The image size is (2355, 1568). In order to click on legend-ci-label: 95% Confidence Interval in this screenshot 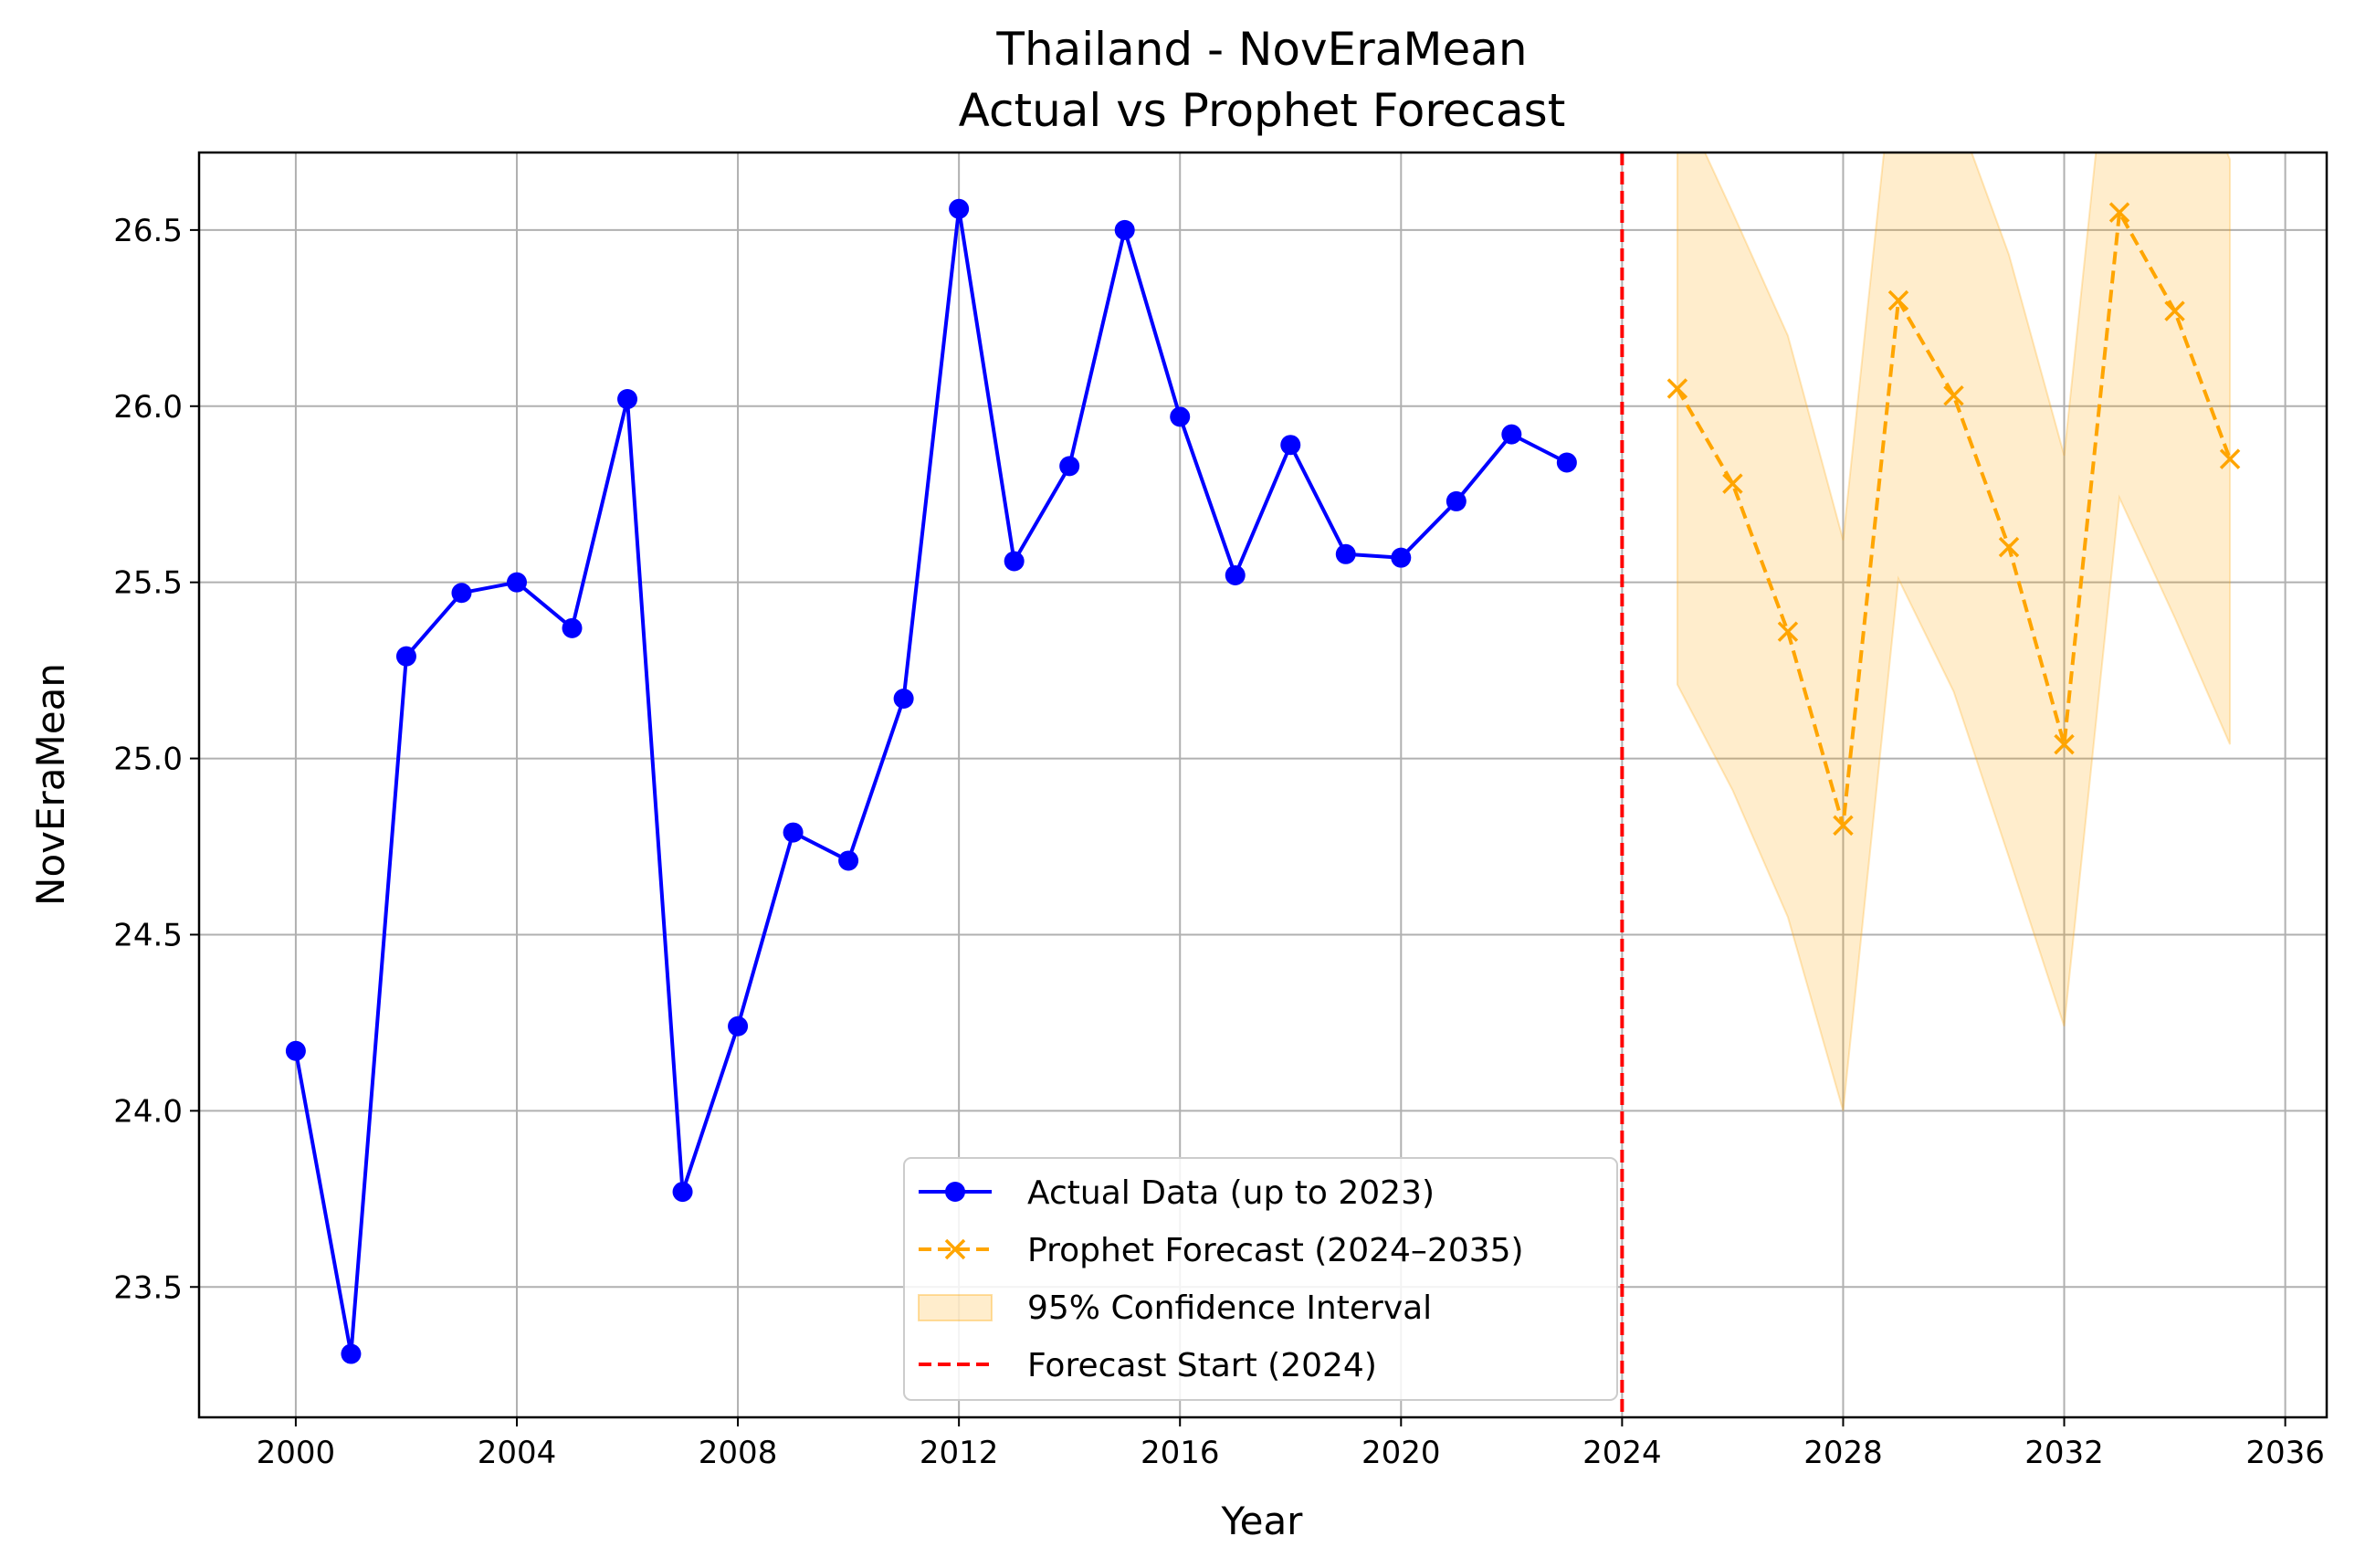, I will do `click(1229, 1308)`.